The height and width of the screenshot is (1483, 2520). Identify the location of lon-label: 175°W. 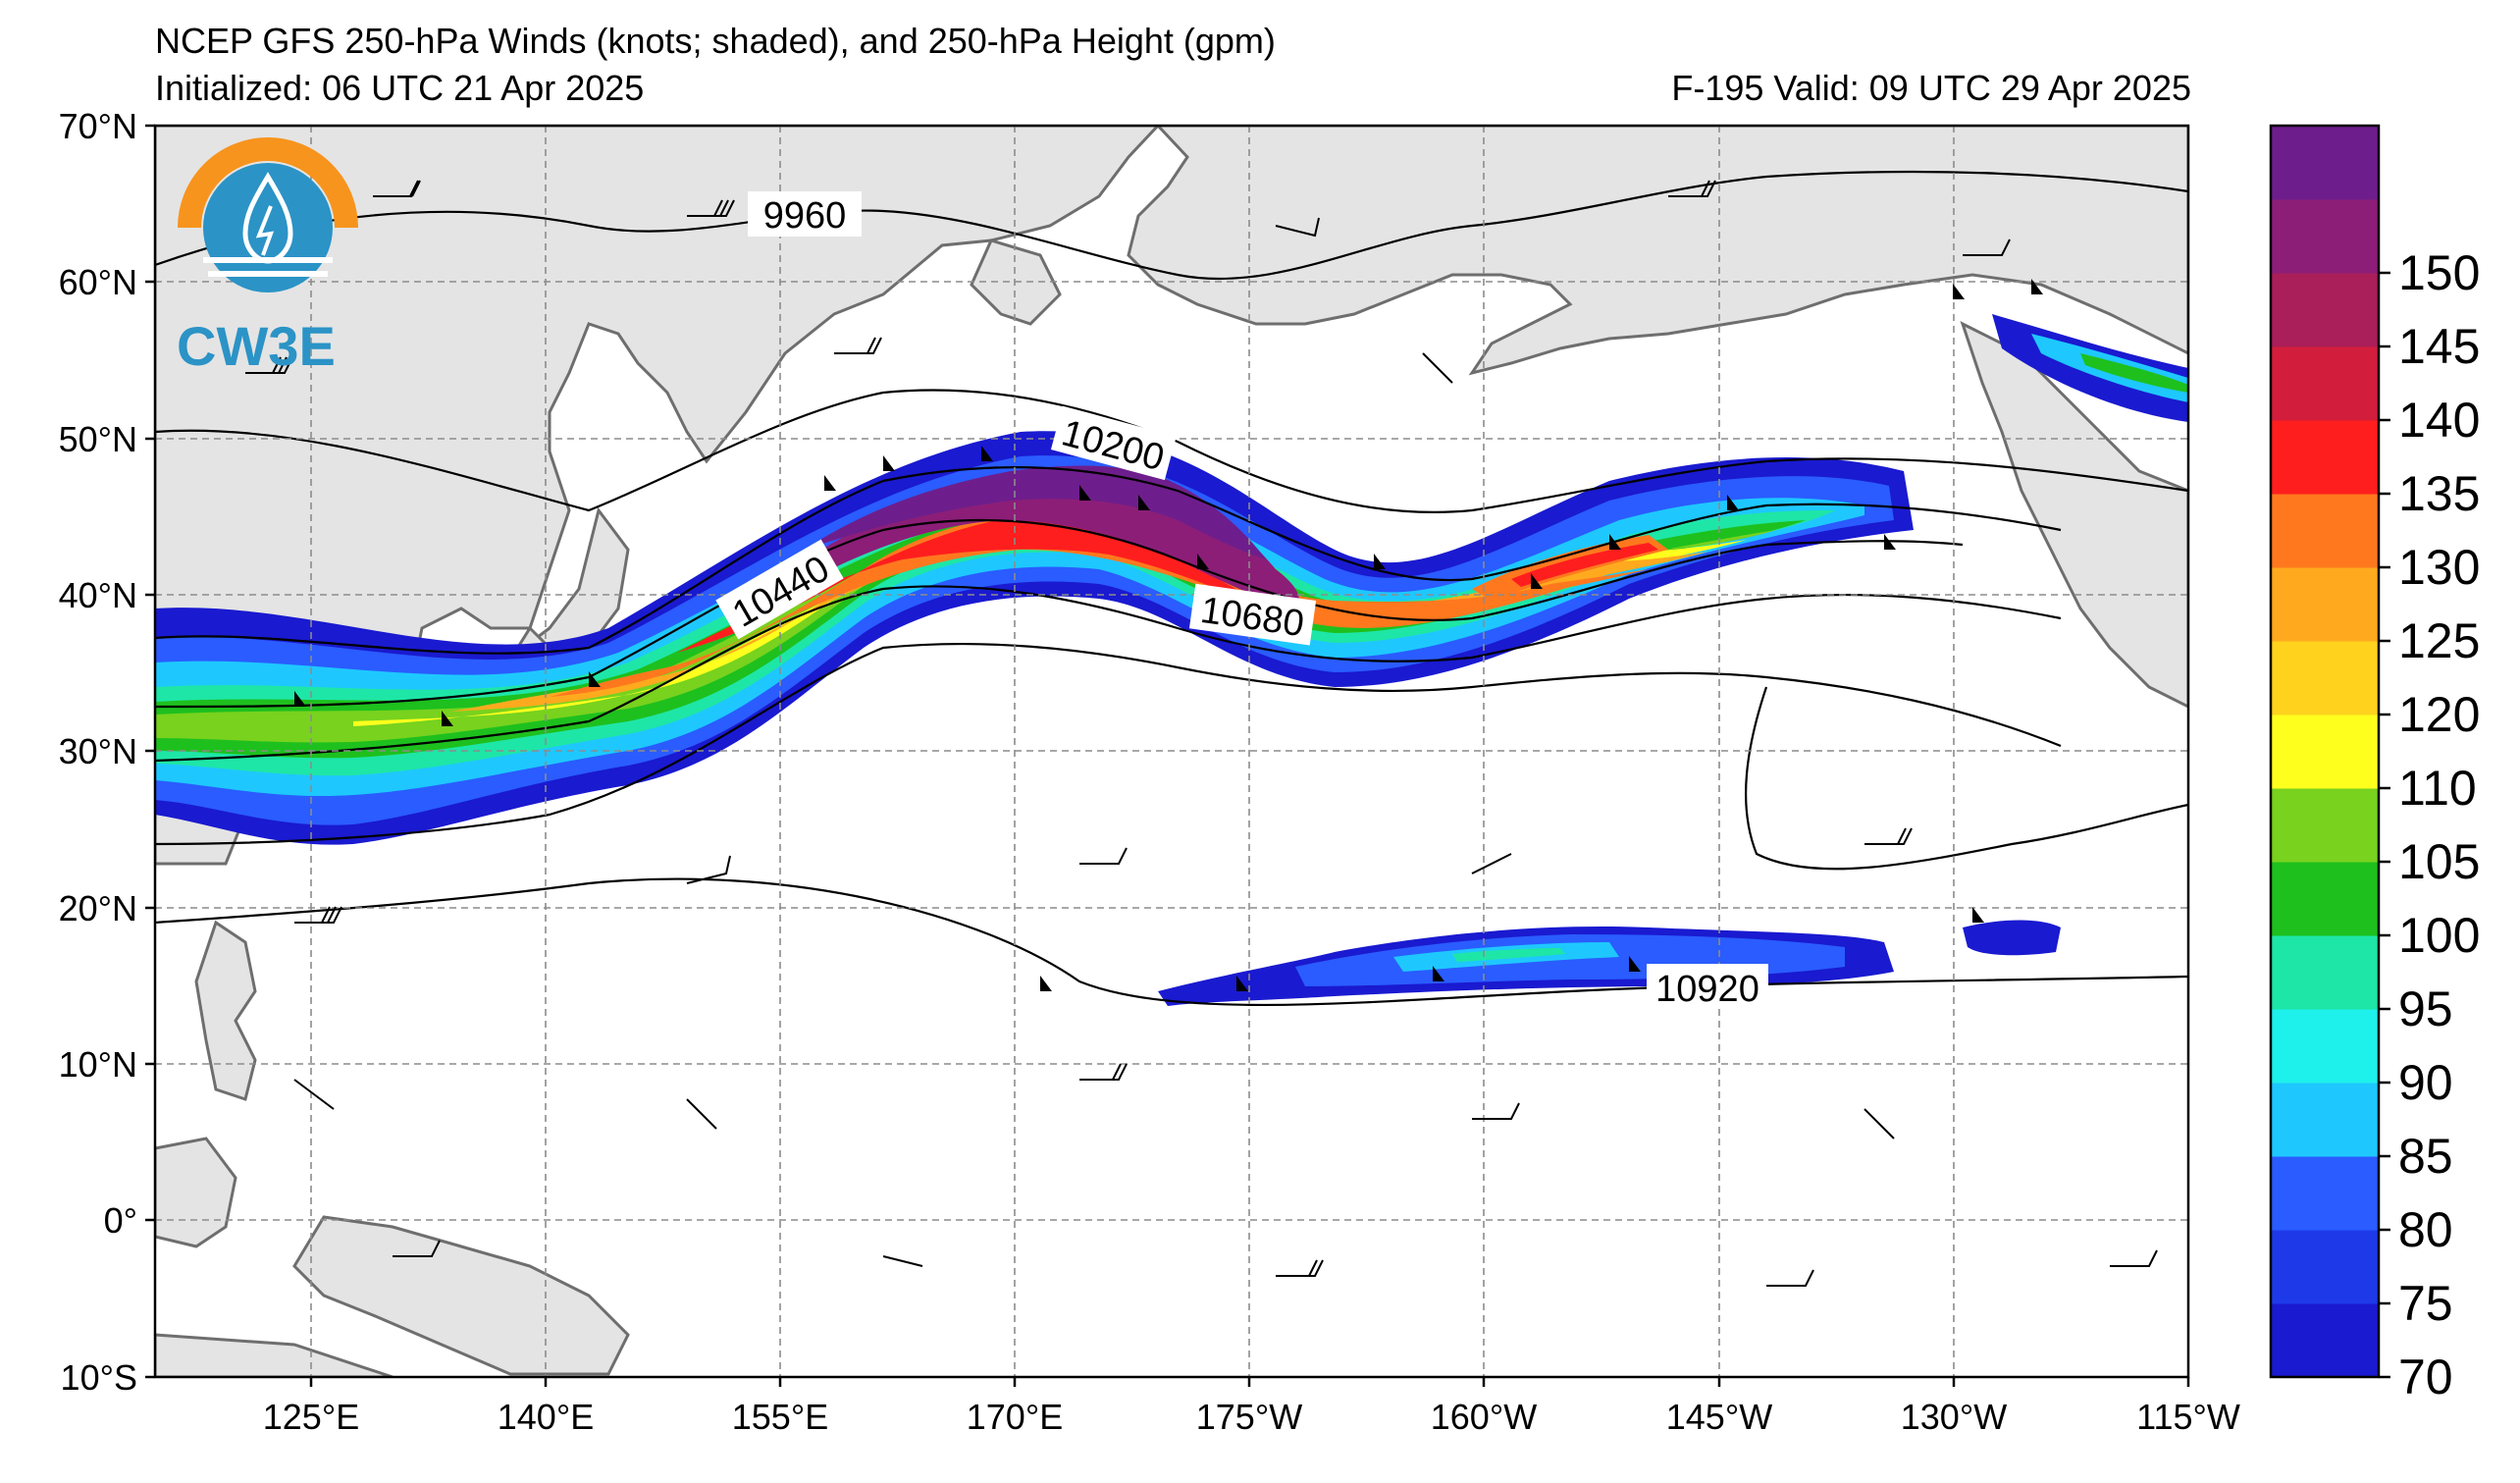
(1249, 1417).